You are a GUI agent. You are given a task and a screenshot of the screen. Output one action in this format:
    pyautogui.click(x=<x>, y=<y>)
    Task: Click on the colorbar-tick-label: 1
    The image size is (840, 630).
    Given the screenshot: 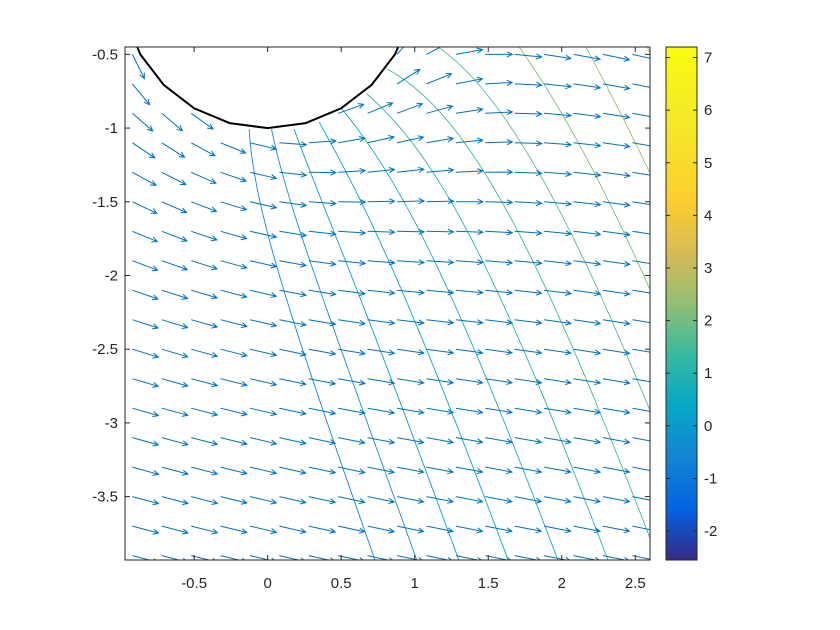 What is the action you would take?
    pyautogui.click(x=708, y=373)
    